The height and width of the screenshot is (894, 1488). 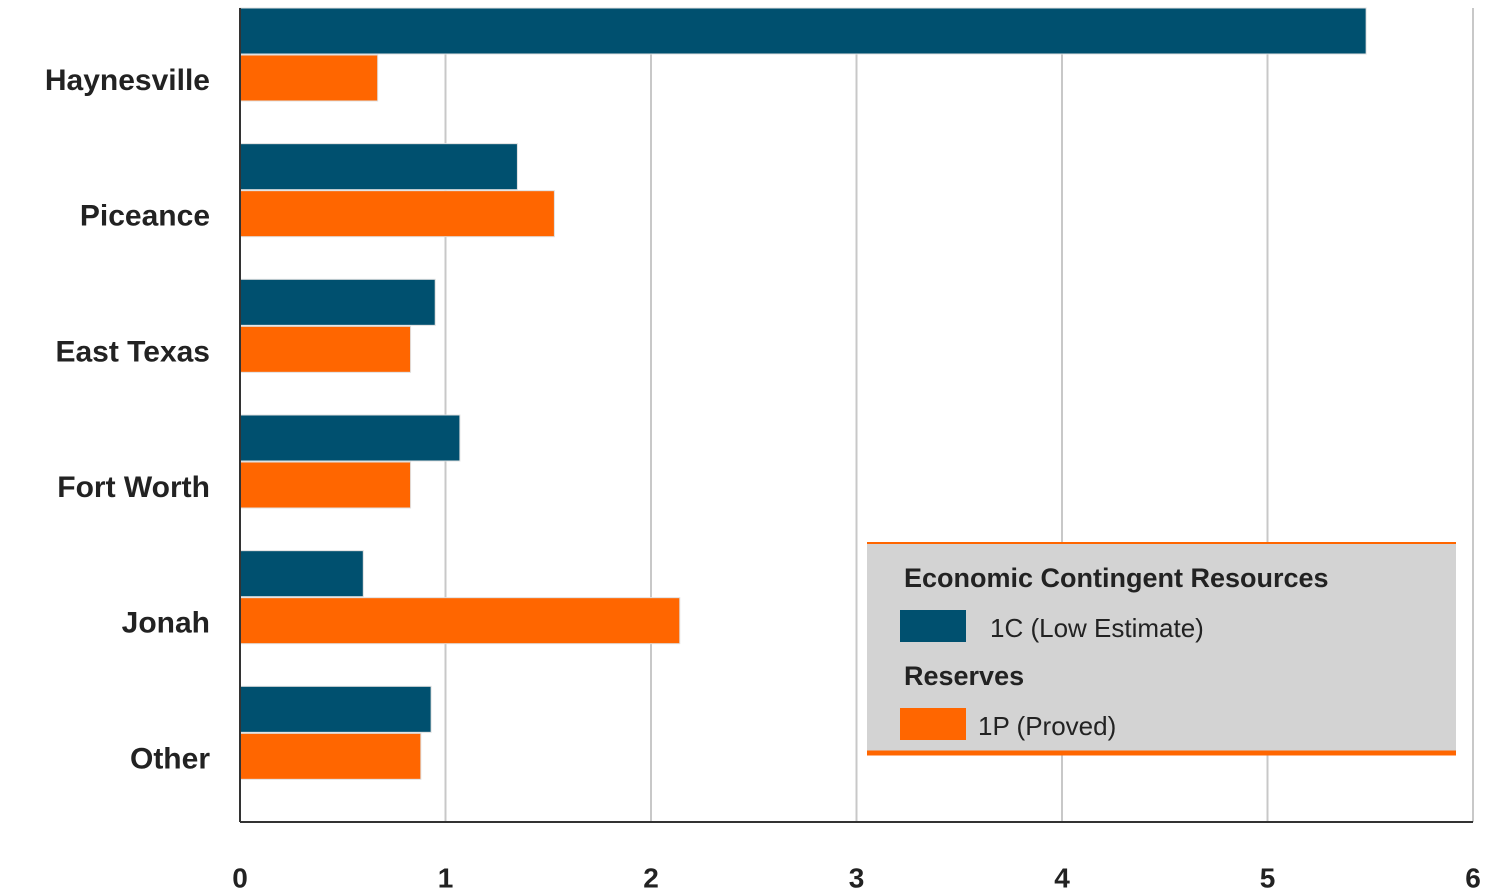 What do you see at coordinates (170, 758) in the screenshot?
I see `y-tick-label: Other` at bounding box center [170, 758].